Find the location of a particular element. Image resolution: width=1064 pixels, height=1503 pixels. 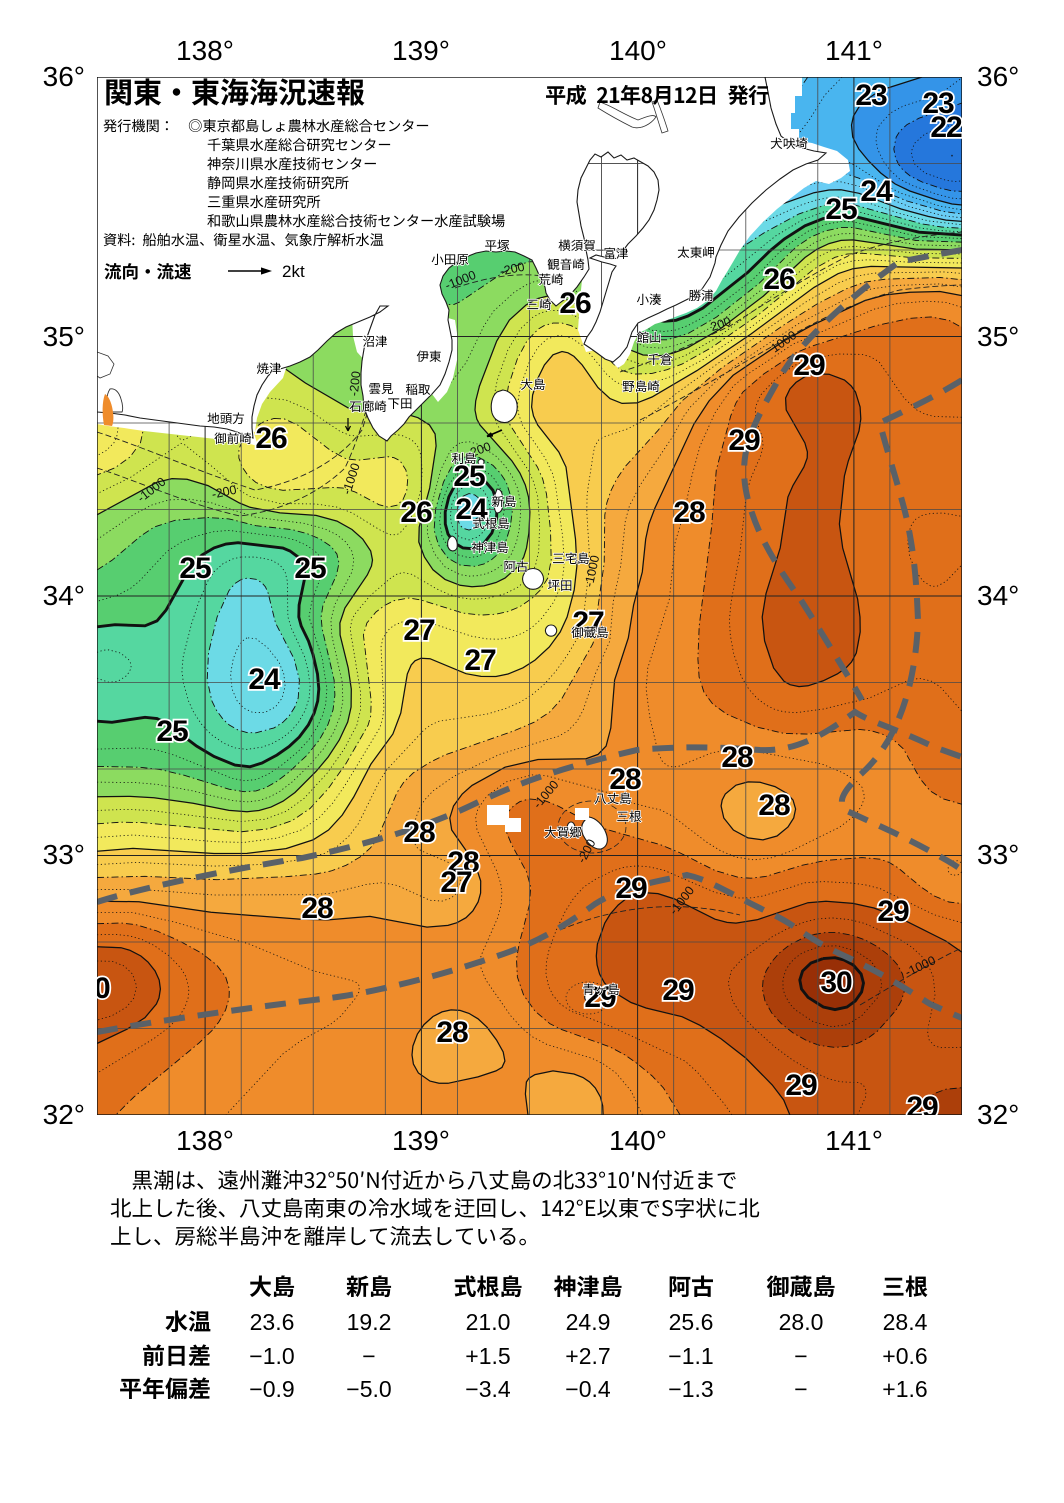

svg-text: 19.2 is located at coordinates (369, 1322).